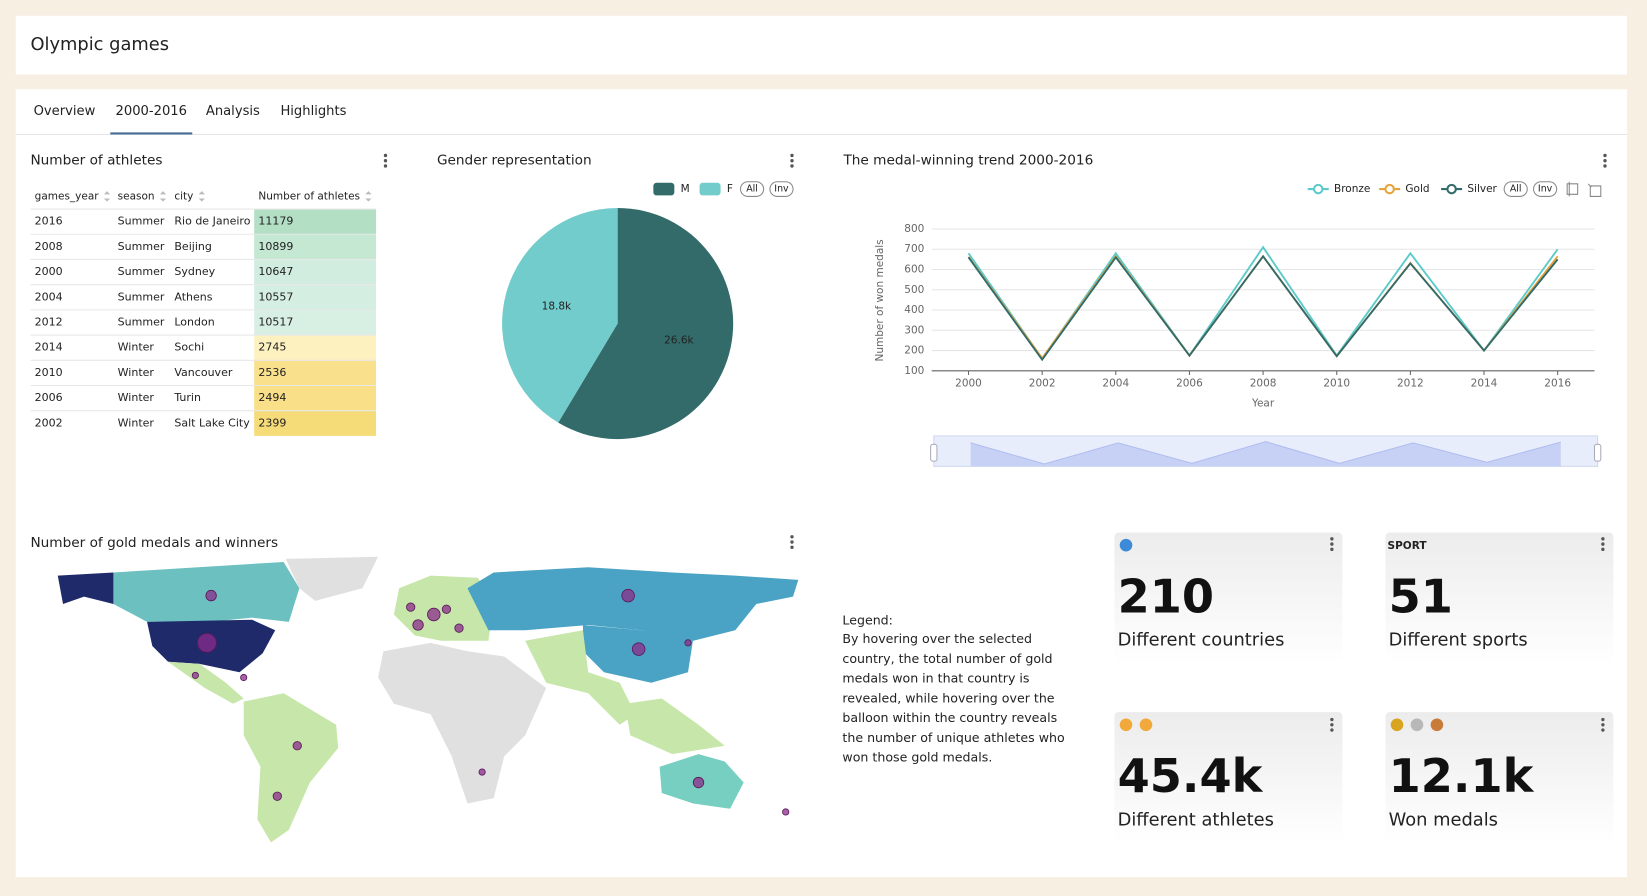 The width and height of the screenshot is (1647, 896). What do you see at coordinates (275, 321) in the screenshot?
I see `table-cell: 10517` at bounding box center [275, 321].